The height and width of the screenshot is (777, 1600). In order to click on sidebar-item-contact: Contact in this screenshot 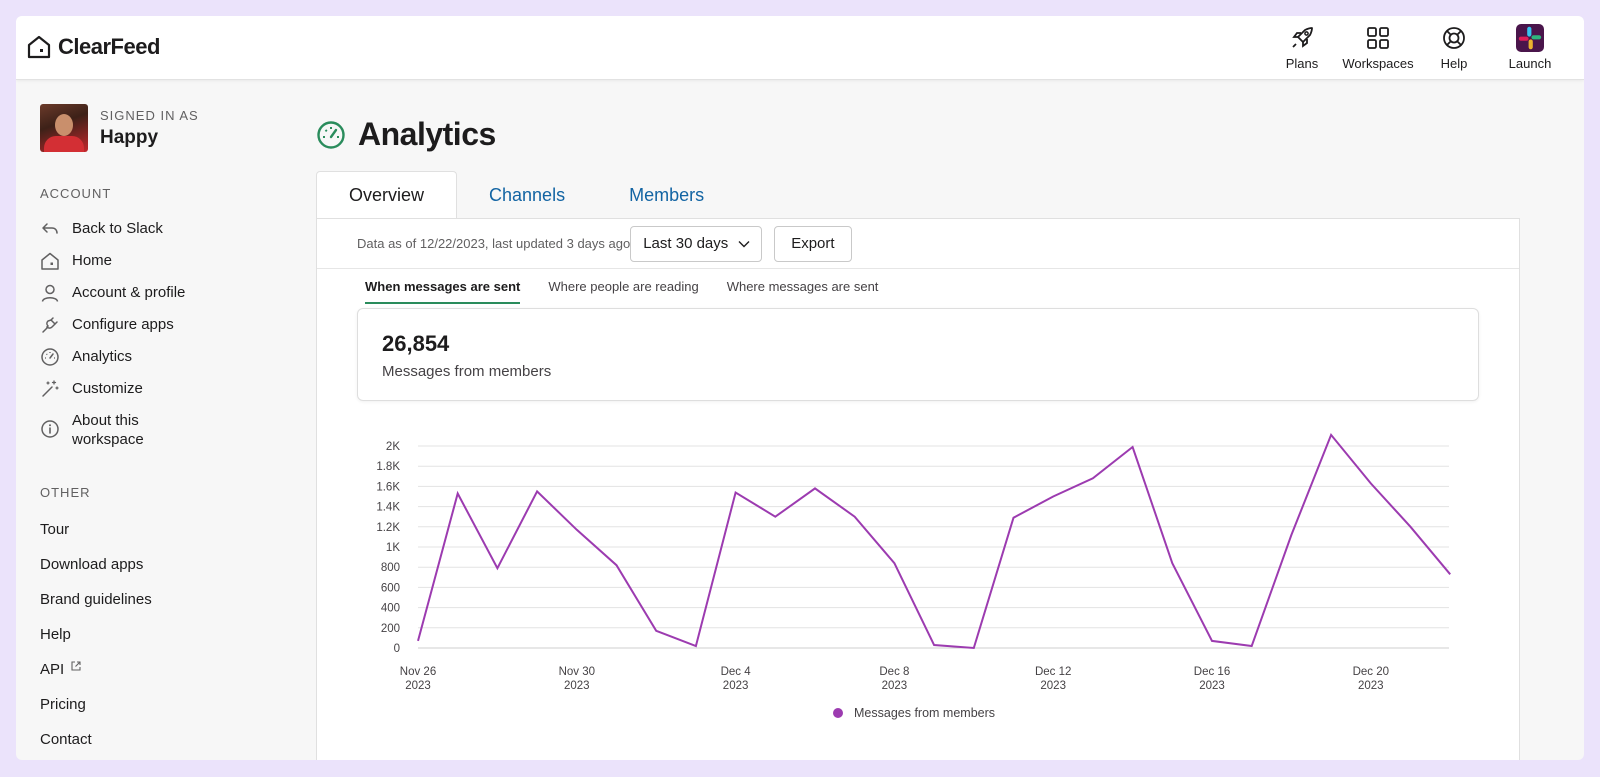, I will do `click(160, 739)`.